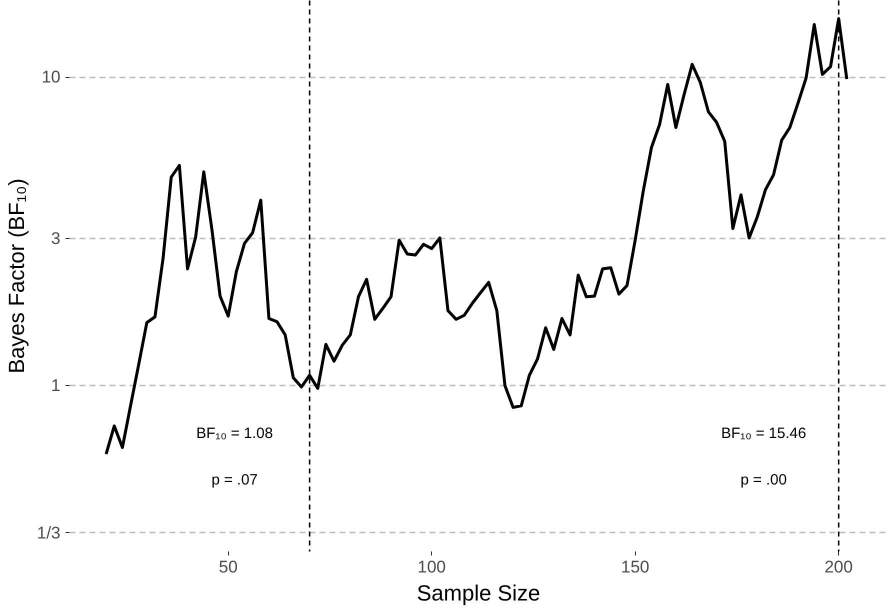 This screenshot has height=608, width=887. I want to click on y-axis-title: Bayes Factor (BF₁₀), so click(16, 276).